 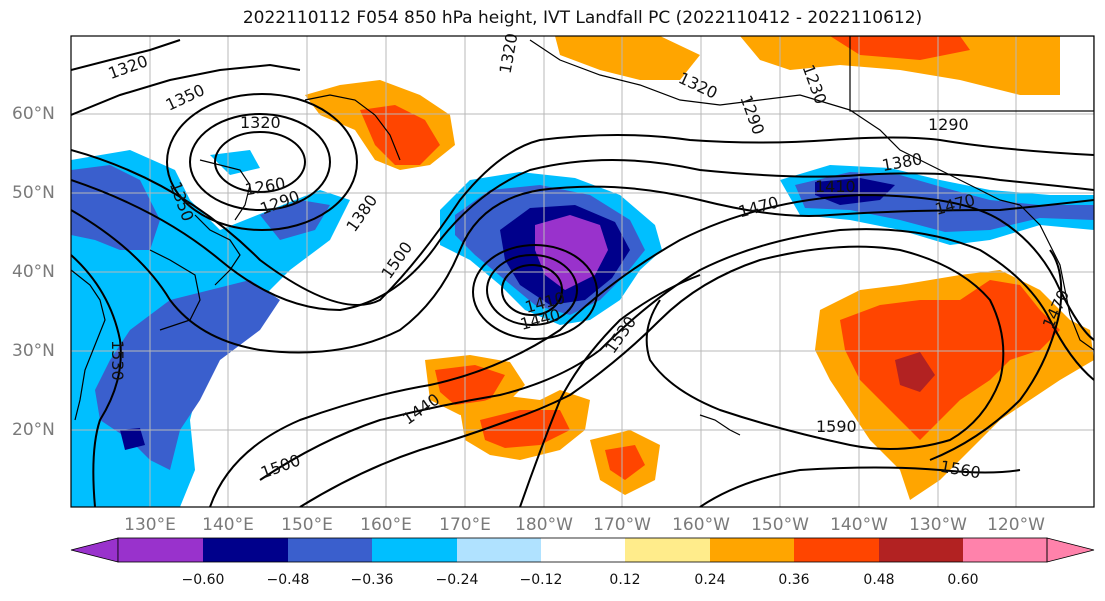 I want to click on lat-label: 50°N, so click(x=33, y=193).